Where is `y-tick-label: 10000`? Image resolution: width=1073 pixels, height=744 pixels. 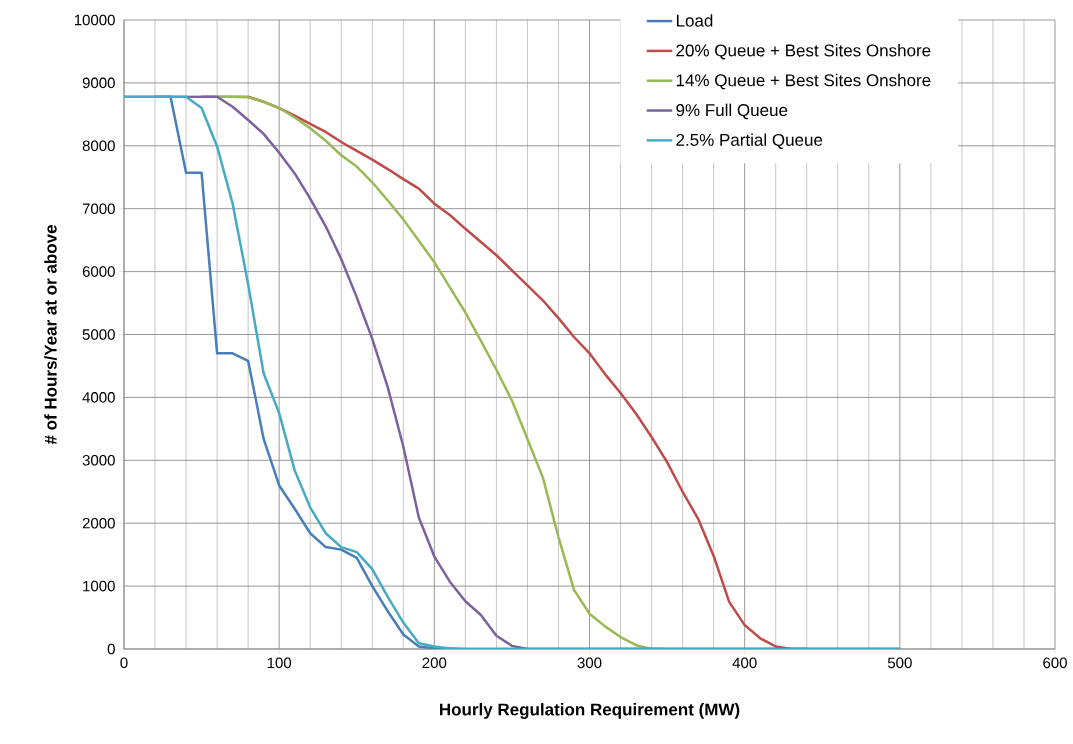
y-tick-label: 10000 is located at coordinates (94, 20).